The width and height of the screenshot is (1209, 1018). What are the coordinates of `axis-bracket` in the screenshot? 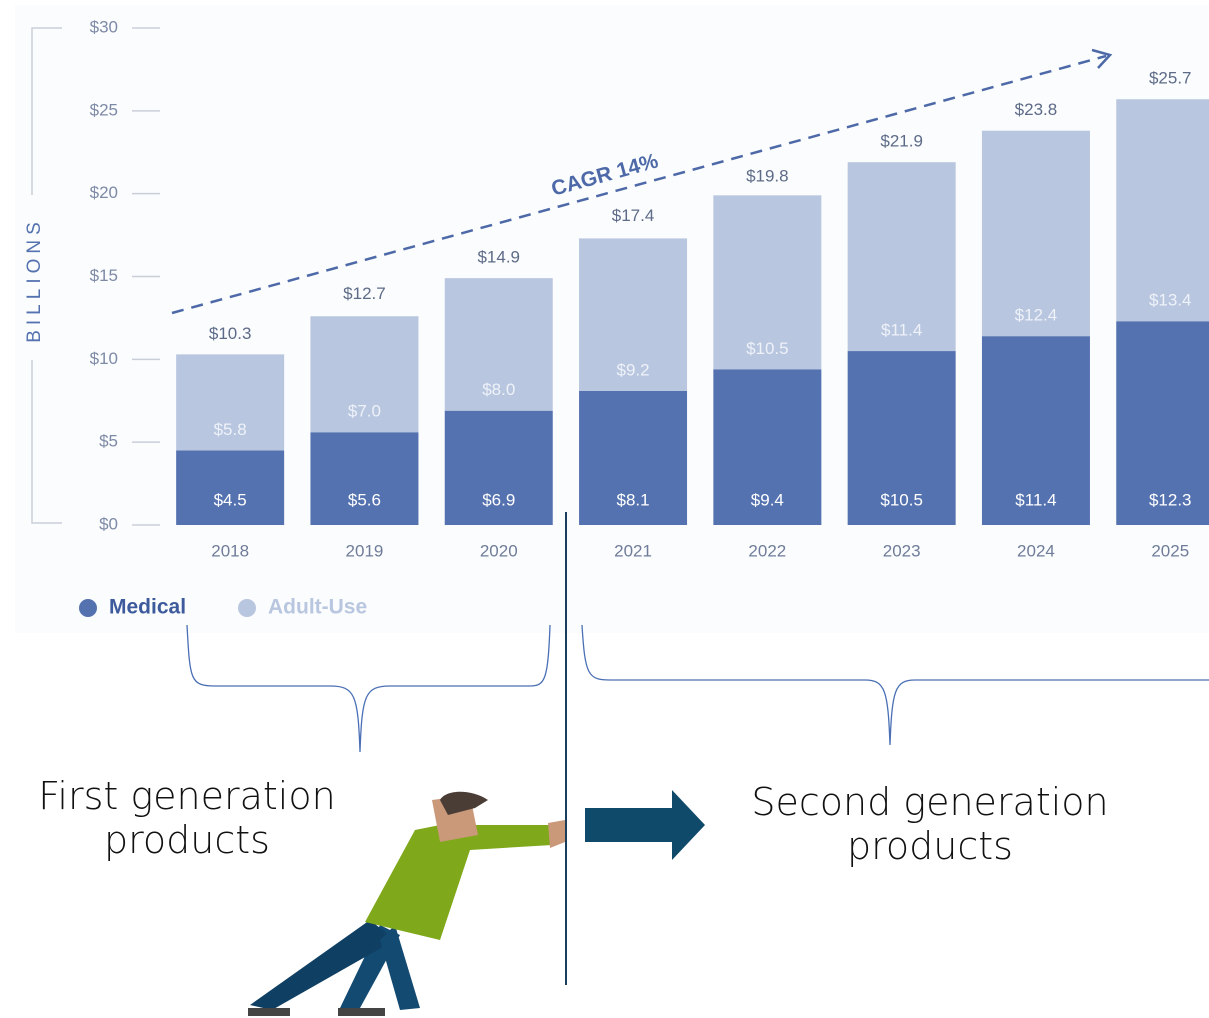 It's located at (46, 275).